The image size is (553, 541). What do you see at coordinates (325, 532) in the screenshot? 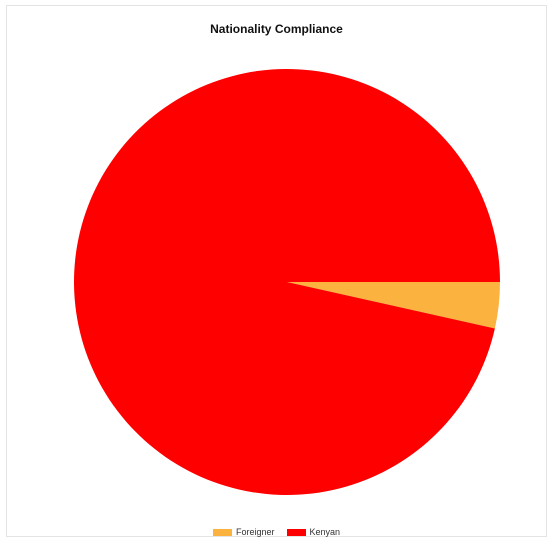
I see `legend-label-kenyan: Kenyan` at bounding box center [325, 532].